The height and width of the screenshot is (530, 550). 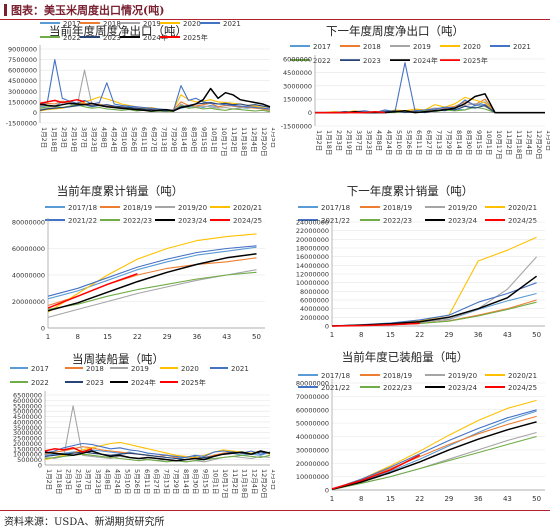 What do you see at coordinates (275, 510) in the screenshot?
I see `bottom-rule` at bounding box center [275, 510].